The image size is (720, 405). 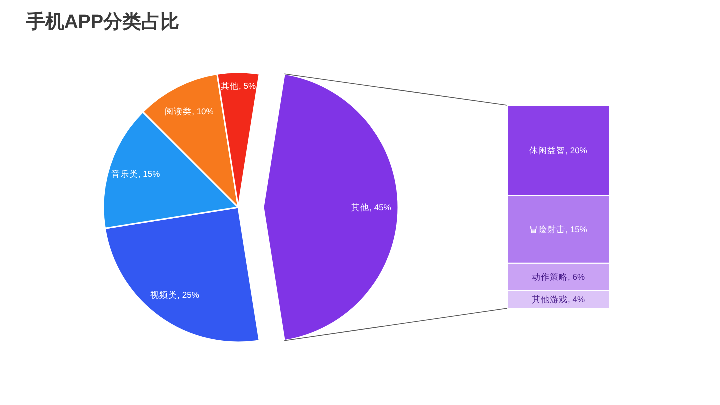 I want to click on slice-label: 视频类, 25%, so click(x=175, y=295).